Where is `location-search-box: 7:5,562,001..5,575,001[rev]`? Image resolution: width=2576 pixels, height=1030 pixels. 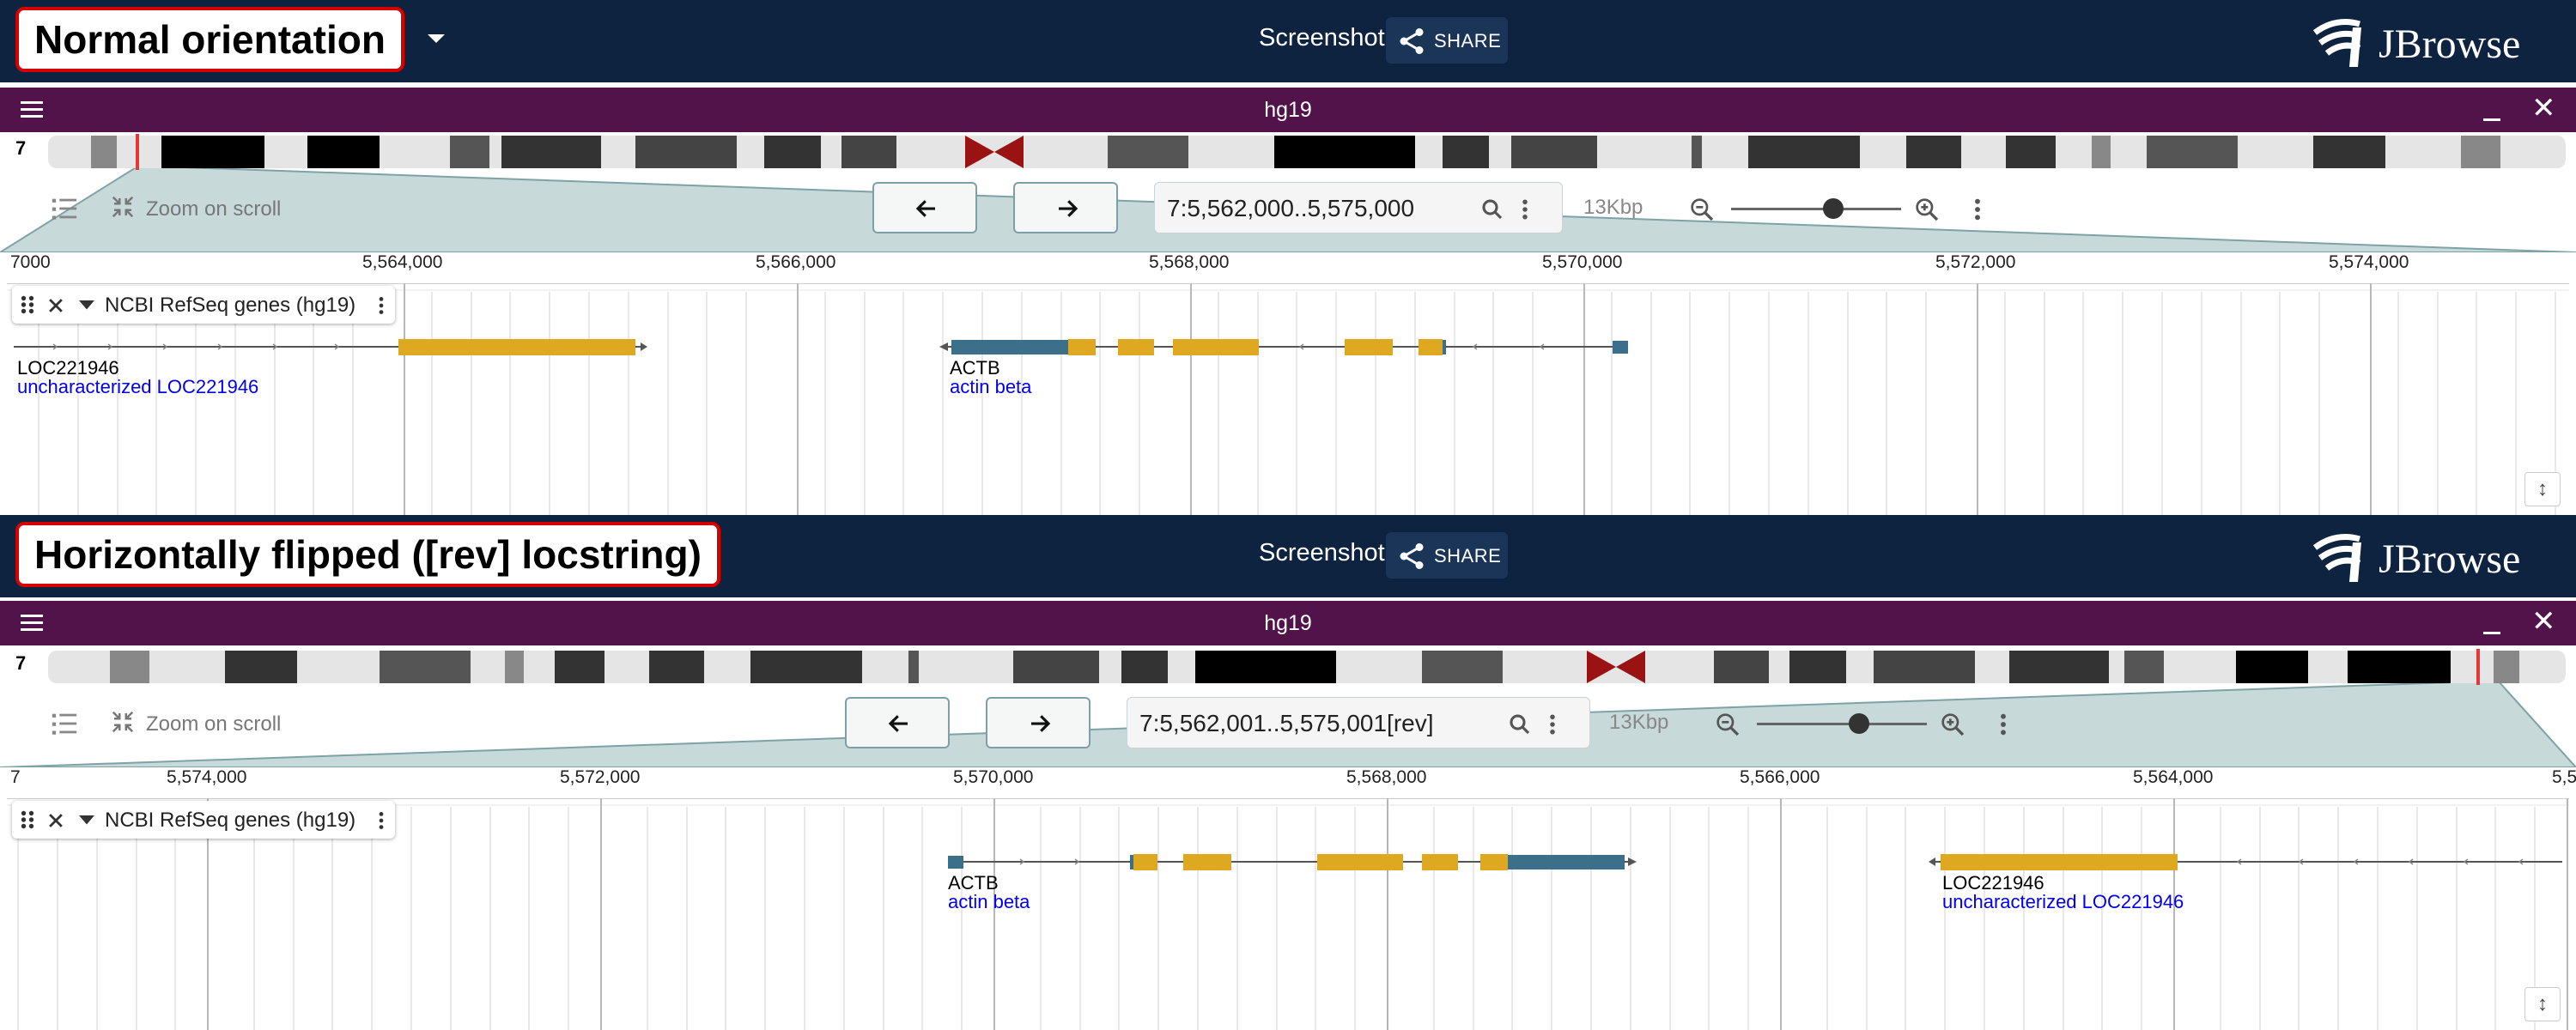
location-search-box: 7:5,562,001..5,575,001[rev] is located at coordinates (1358, 722).